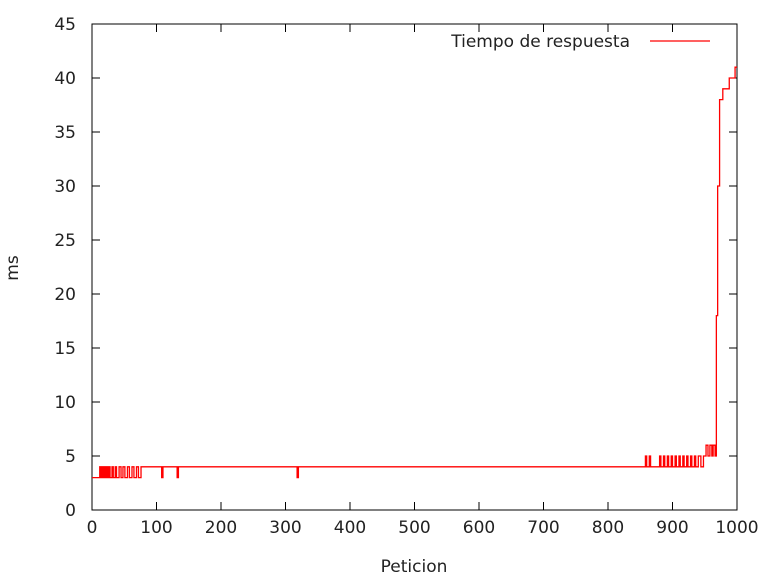 The height and width of the screenshot is (581, 769). What do you see at coordinates (543, 528) in the screenshot?
I see `x-tick-label-700: 700` at bounding box center [543, 528].